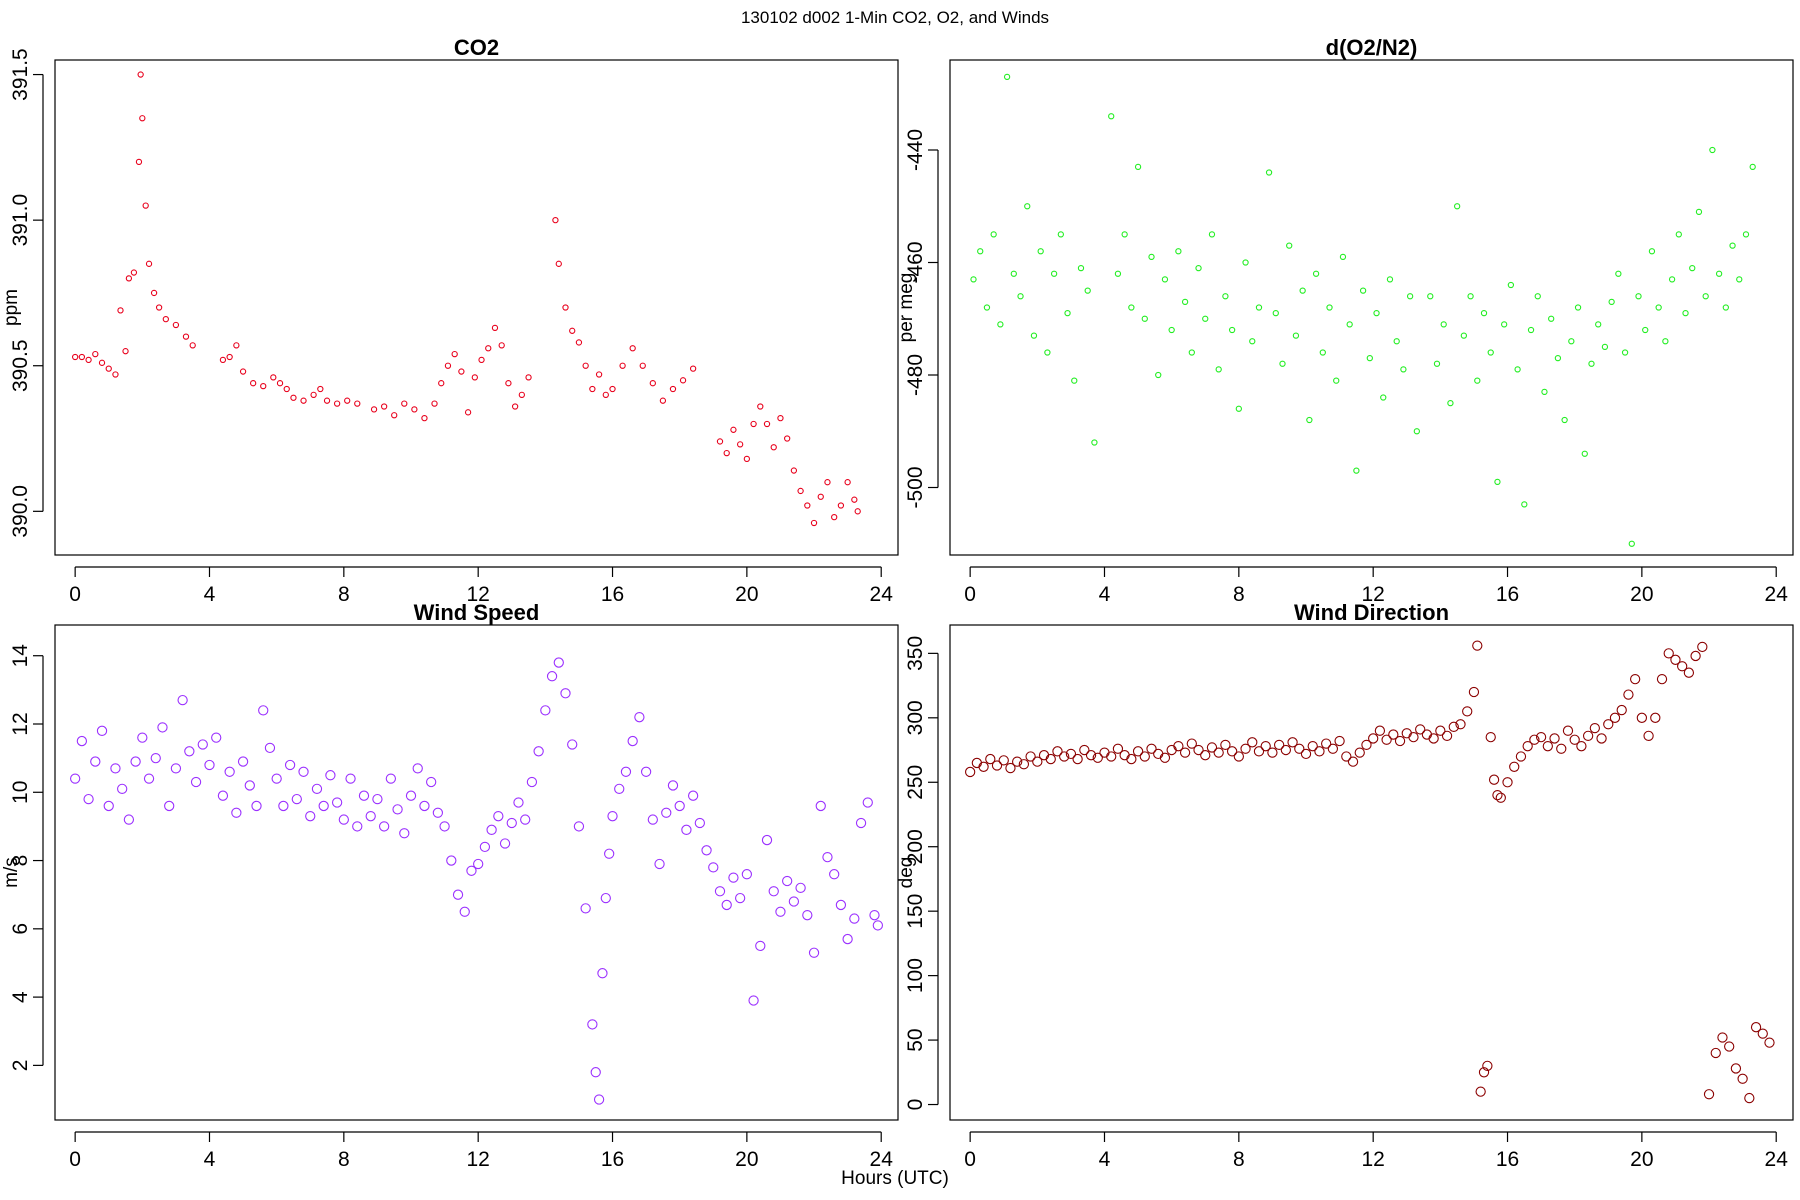  I want to click on x-tick-label-co2: 8, so click(344, 594).